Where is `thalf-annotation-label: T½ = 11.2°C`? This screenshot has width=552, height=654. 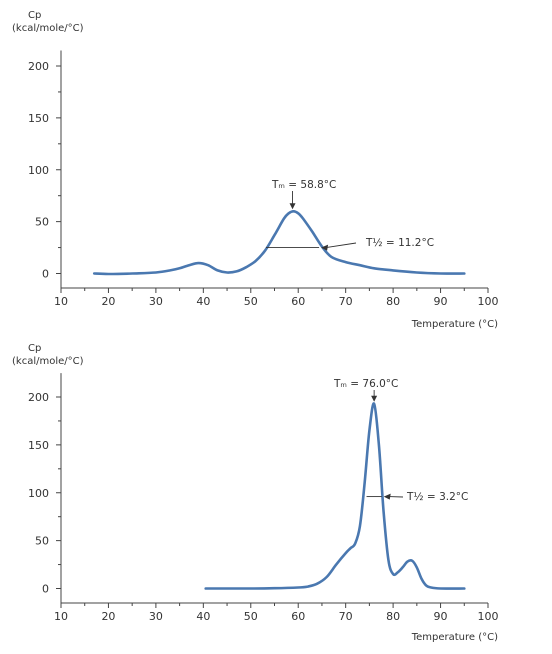 thalf-annotation-label: T½ = 11.2°C is located at coordinates (399, 243).